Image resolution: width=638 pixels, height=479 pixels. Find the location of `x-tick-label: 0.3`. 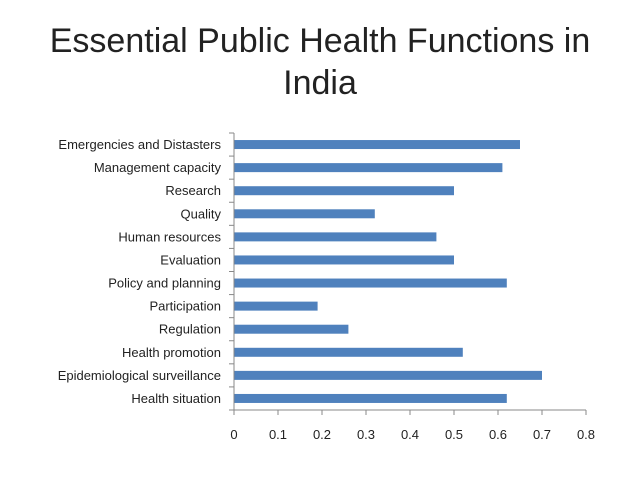

x-tick-label: 0.3 is located at coordinates (366, 434).